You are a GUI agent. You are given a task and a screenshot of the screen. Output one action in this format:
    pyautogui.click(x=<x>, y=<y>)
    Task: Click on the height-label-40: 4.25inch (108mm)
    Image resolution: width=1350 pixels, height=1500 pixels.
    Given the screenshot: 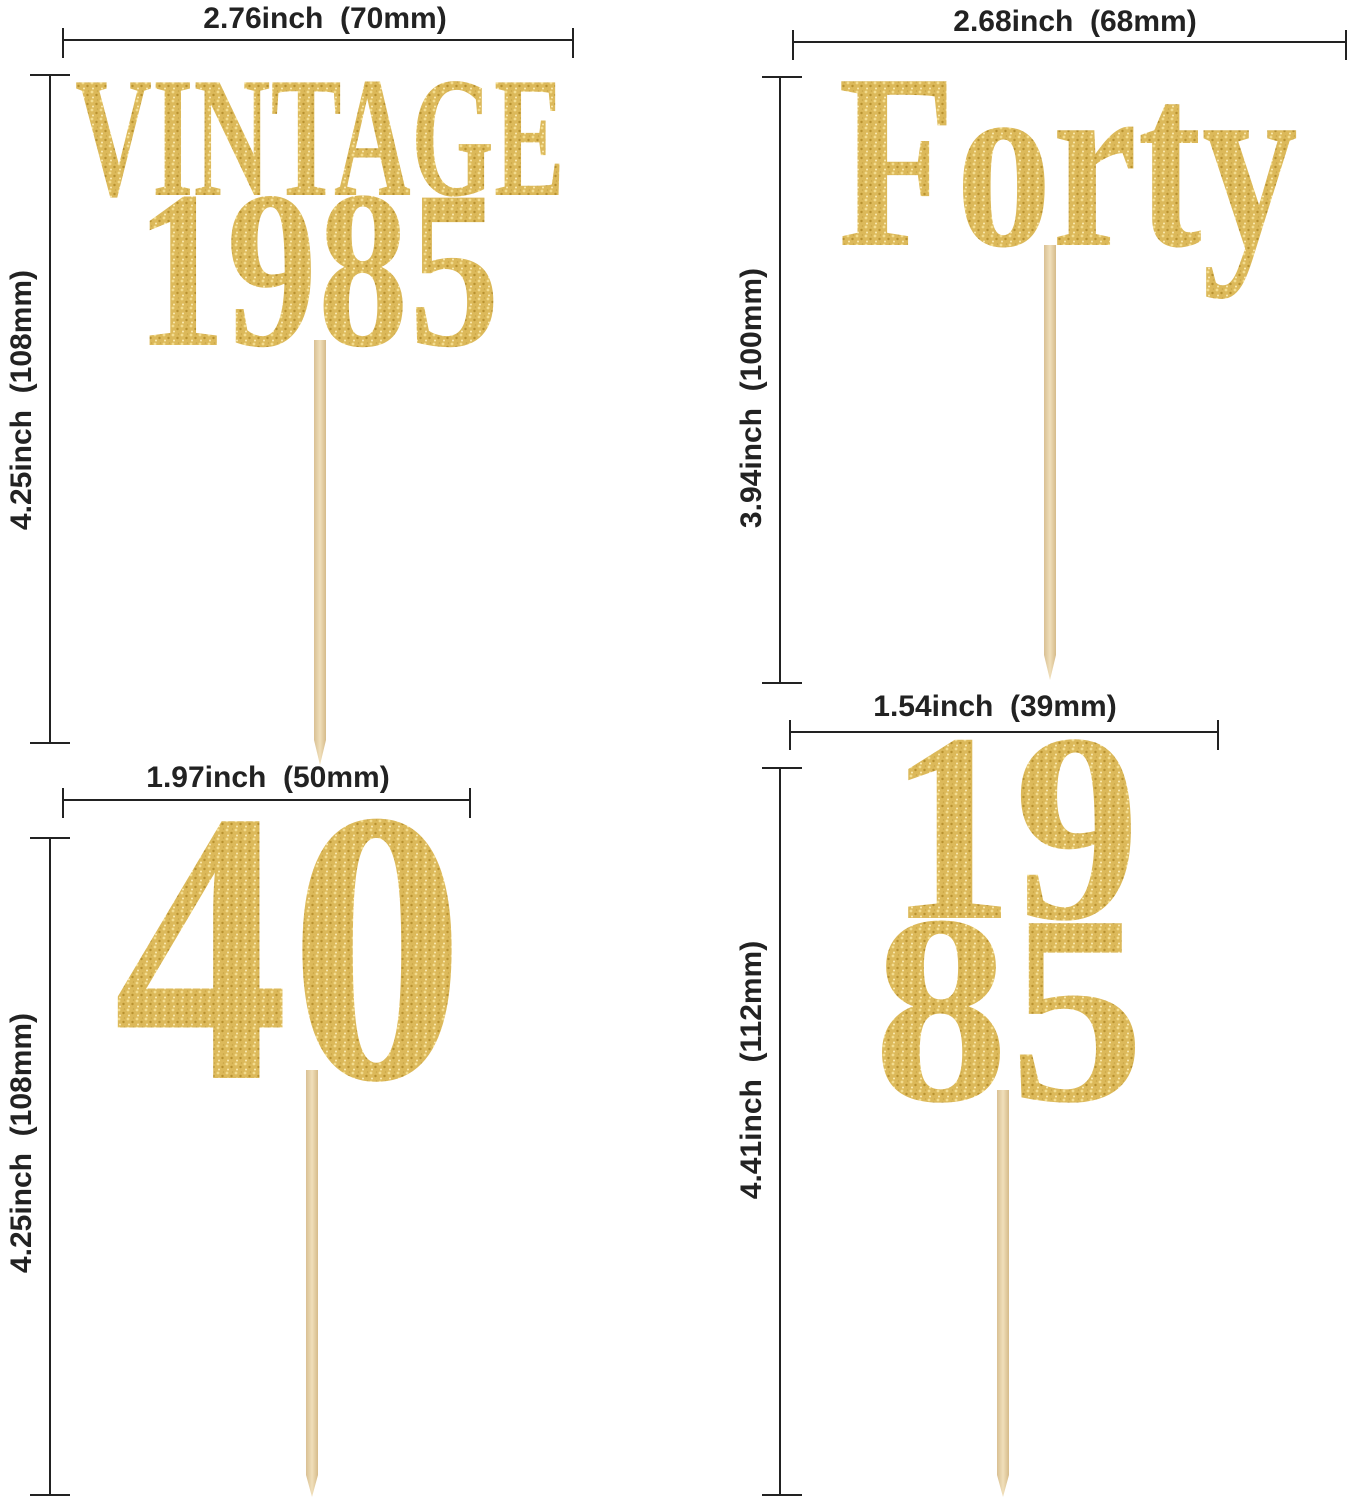 What is the action you would take?
    pyautogui.click(x=21, y=1143)
    